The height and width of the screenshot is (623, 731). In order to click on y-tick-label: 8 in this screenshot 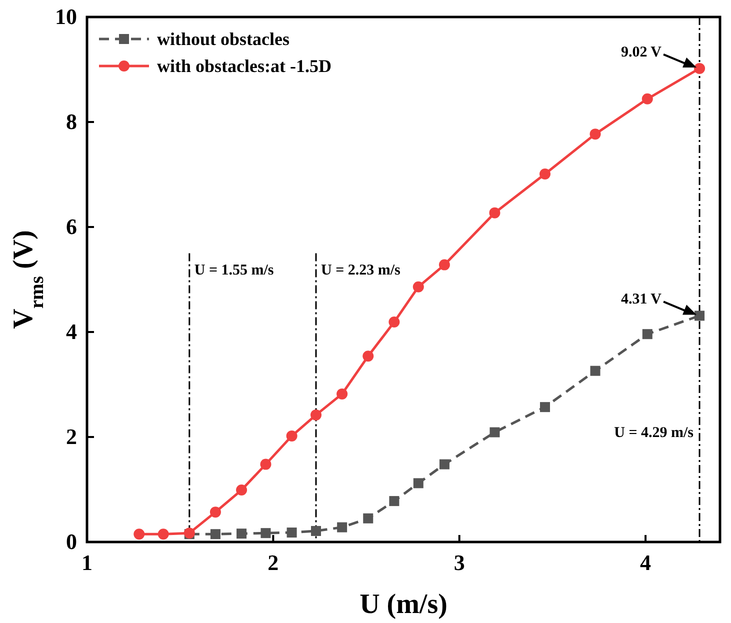, I will do `click(71, 121)`.